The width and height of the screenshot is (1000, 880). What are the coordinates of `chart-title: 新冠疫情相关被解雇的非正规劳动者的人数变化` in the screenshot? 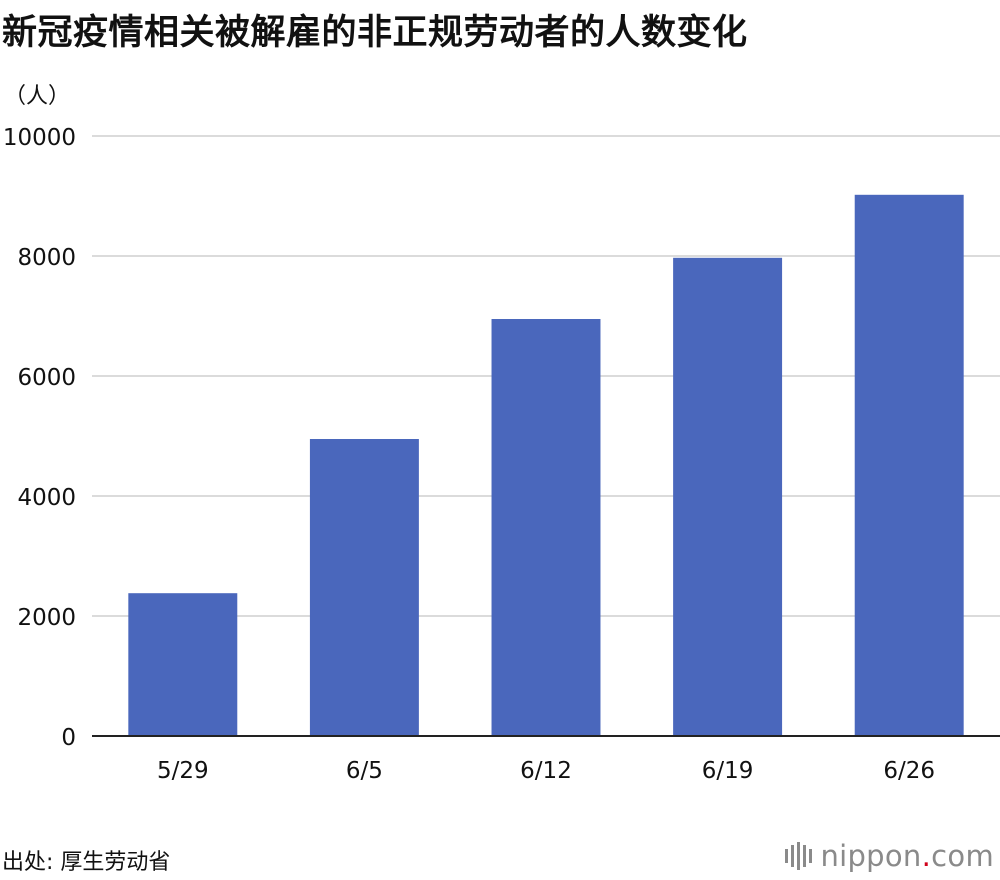 It's located at (375, 33).